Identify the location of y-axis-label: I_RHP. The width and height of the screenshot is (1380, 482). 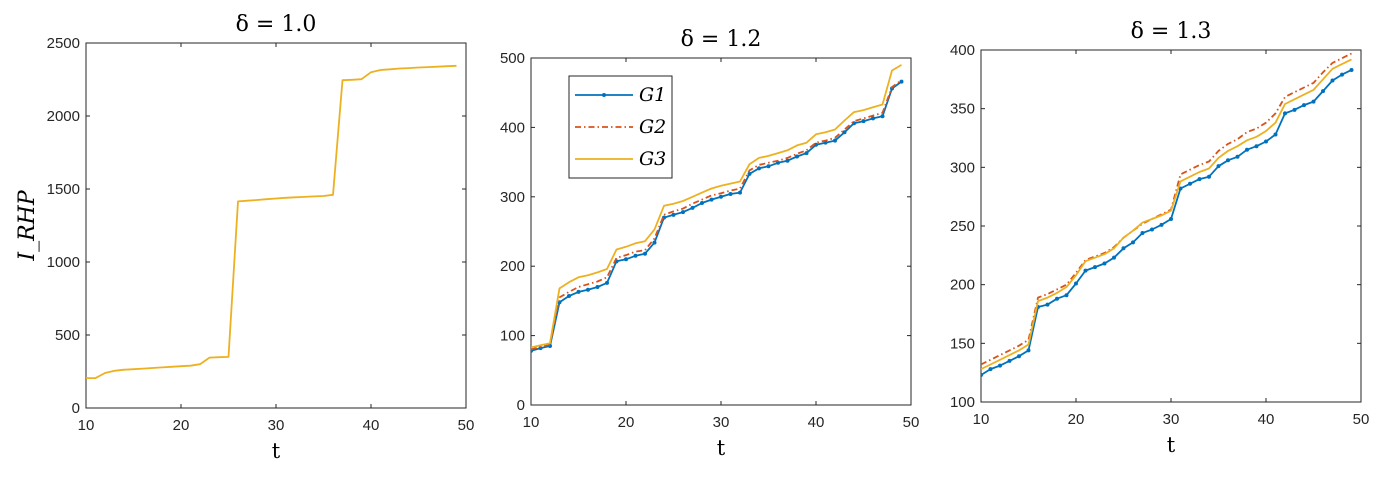
(27, 225).